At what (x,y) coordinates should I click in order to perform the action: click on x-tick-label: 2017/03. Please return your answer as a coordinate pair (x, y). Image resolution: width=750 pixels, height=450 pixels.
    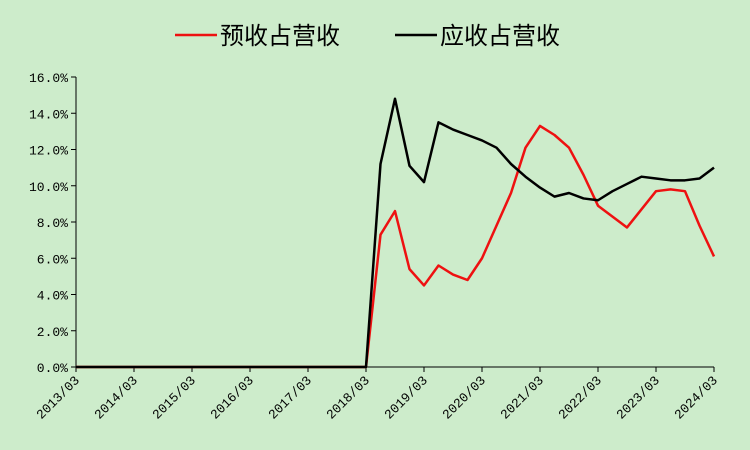
    Looking at the image, I should click on (290, 397).